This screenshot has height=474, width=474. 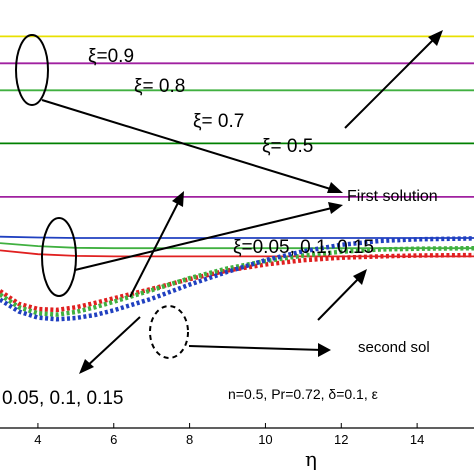 I want to click on arrow-small-xi-to-first-solution, so click(x=205, y=238).